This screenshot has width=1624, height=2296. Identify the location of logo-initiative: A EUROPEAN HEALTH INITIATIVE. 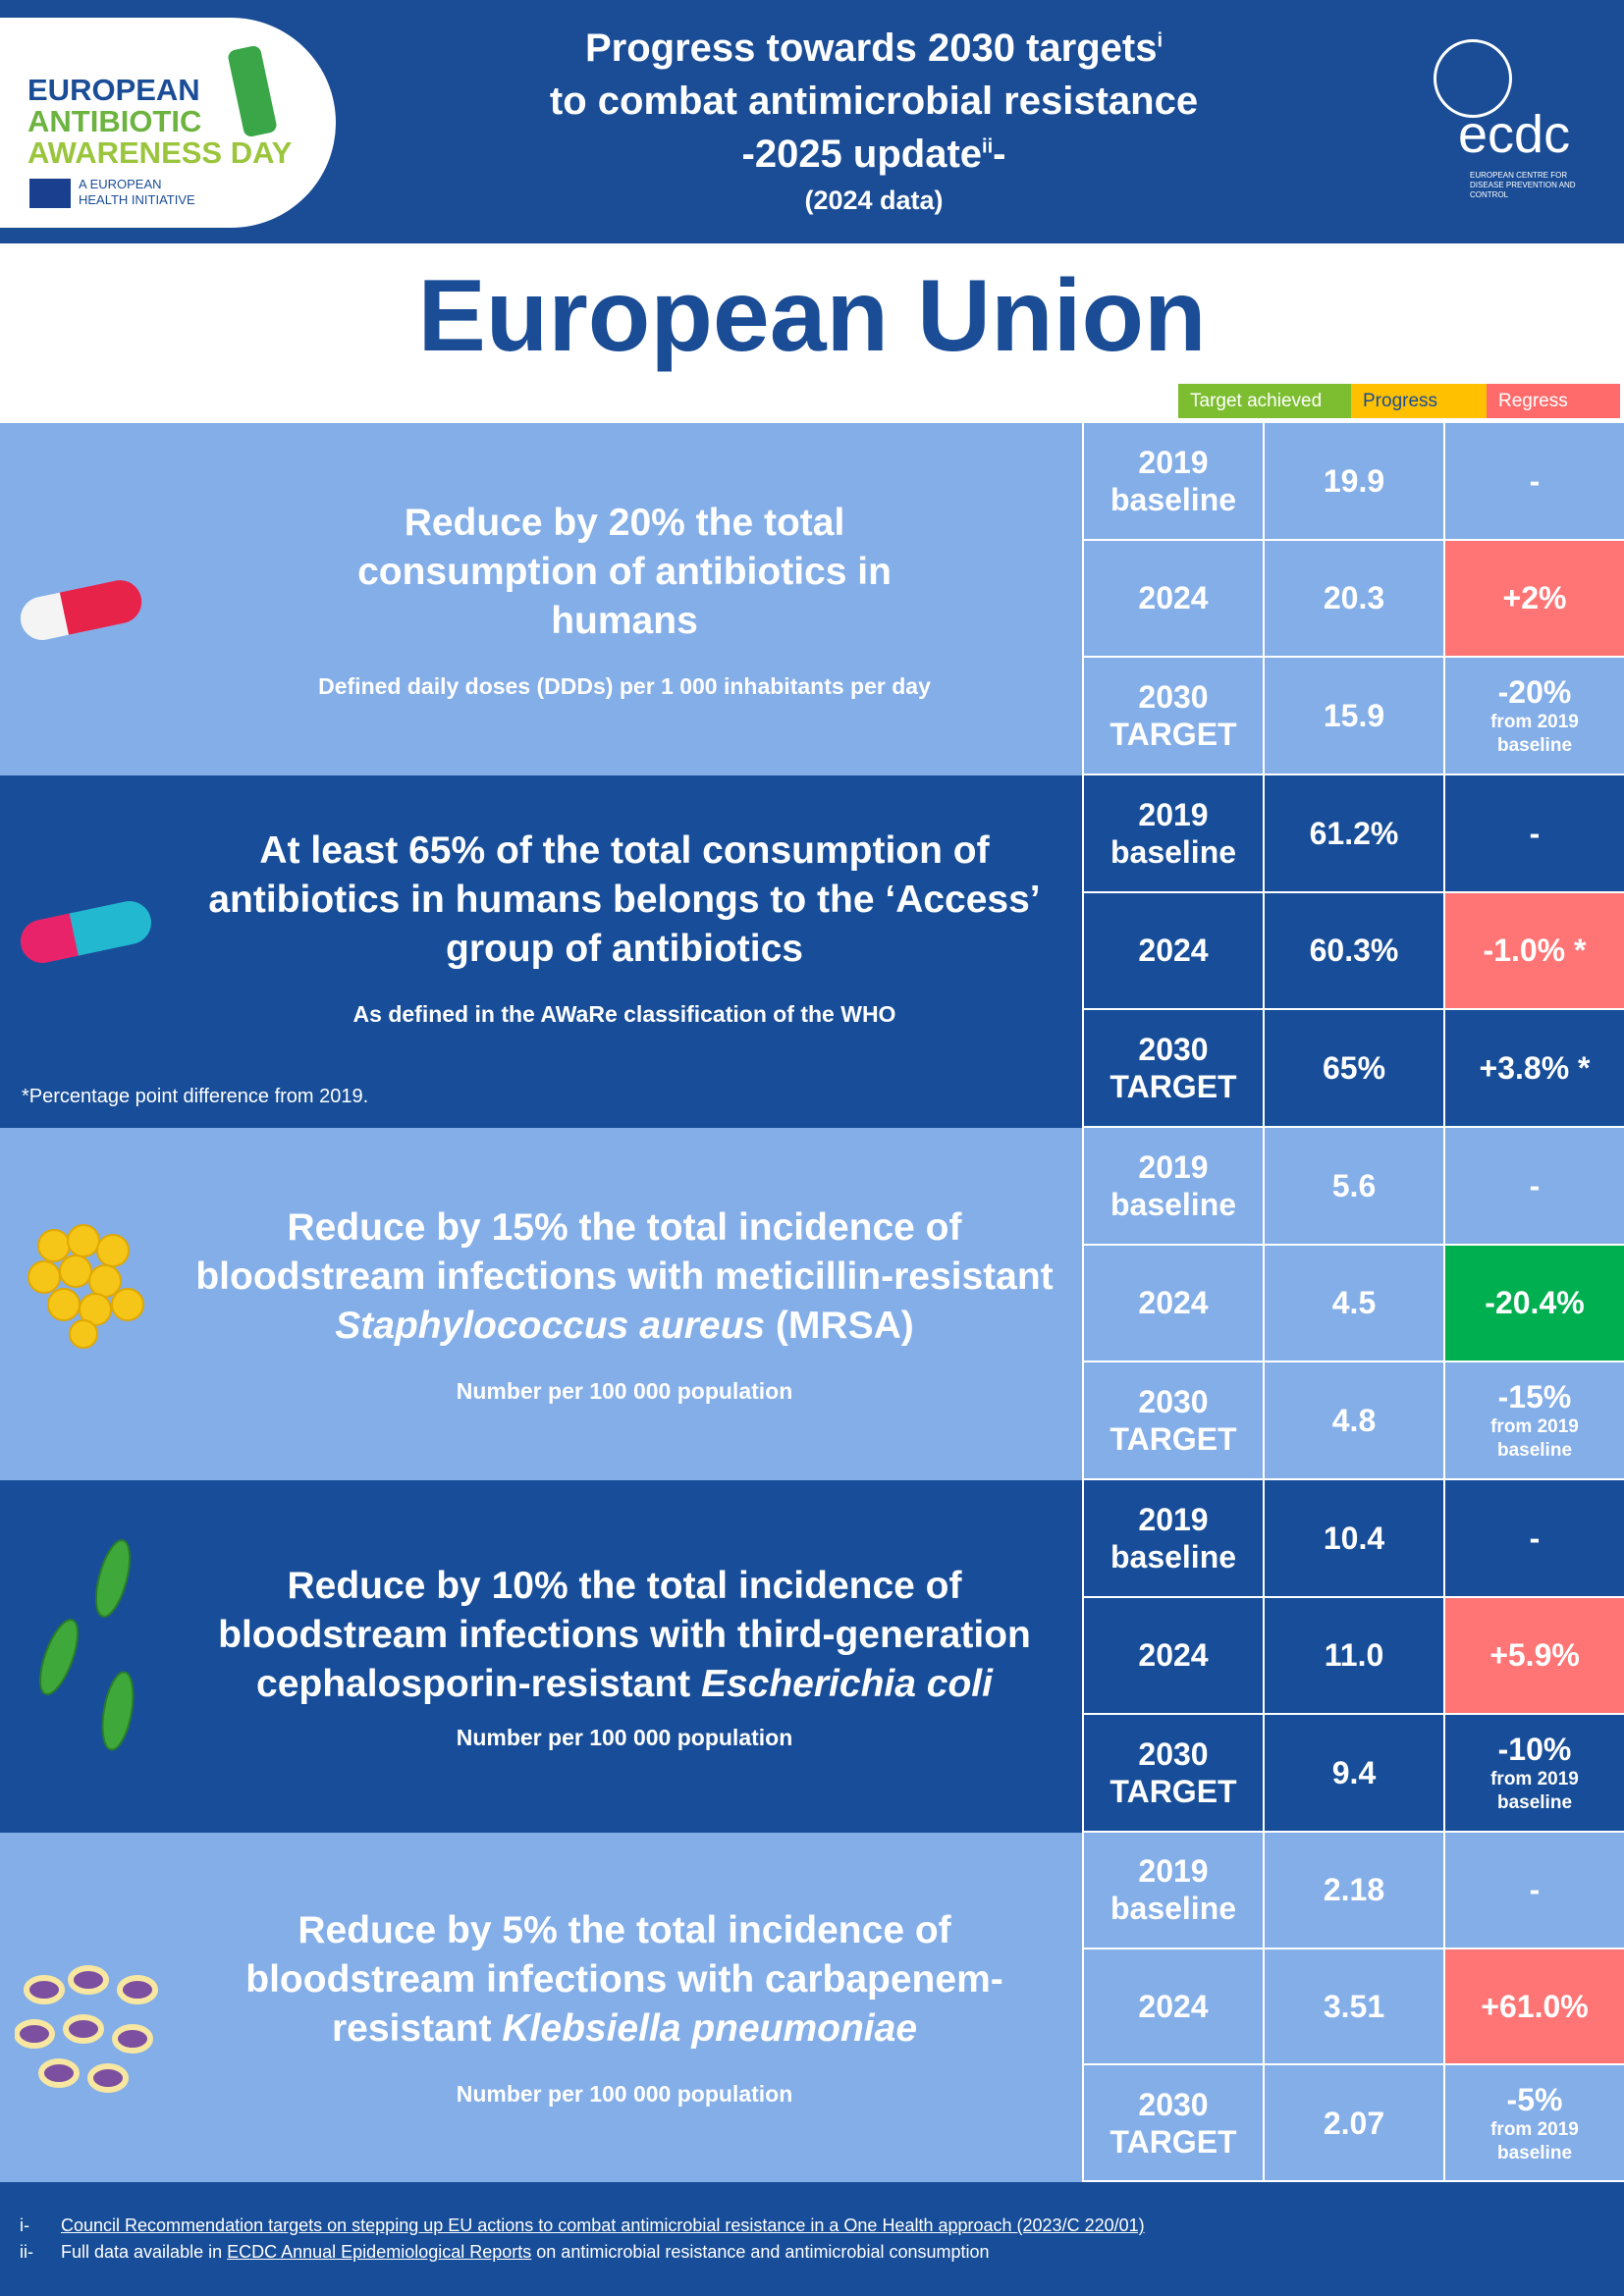
(137, 192).